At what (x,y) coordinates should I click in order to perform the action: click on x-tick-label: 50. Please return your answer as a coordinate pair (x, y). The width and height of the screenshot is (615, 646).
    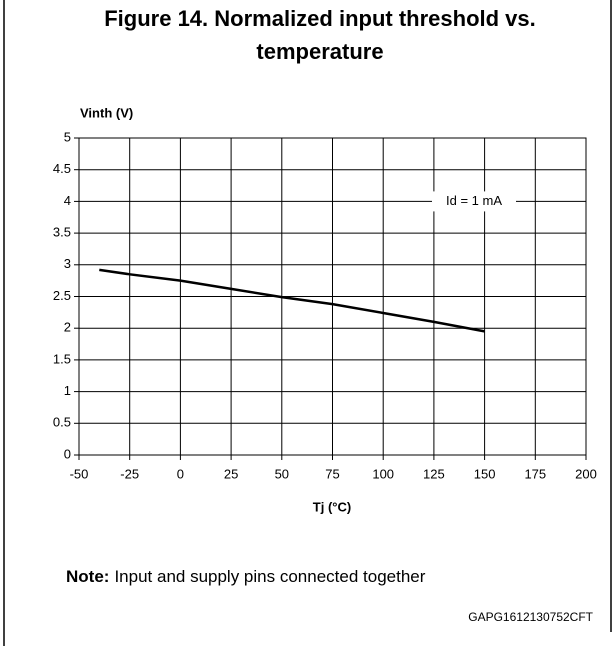
    Looking at the image, I should click on (282, 473).